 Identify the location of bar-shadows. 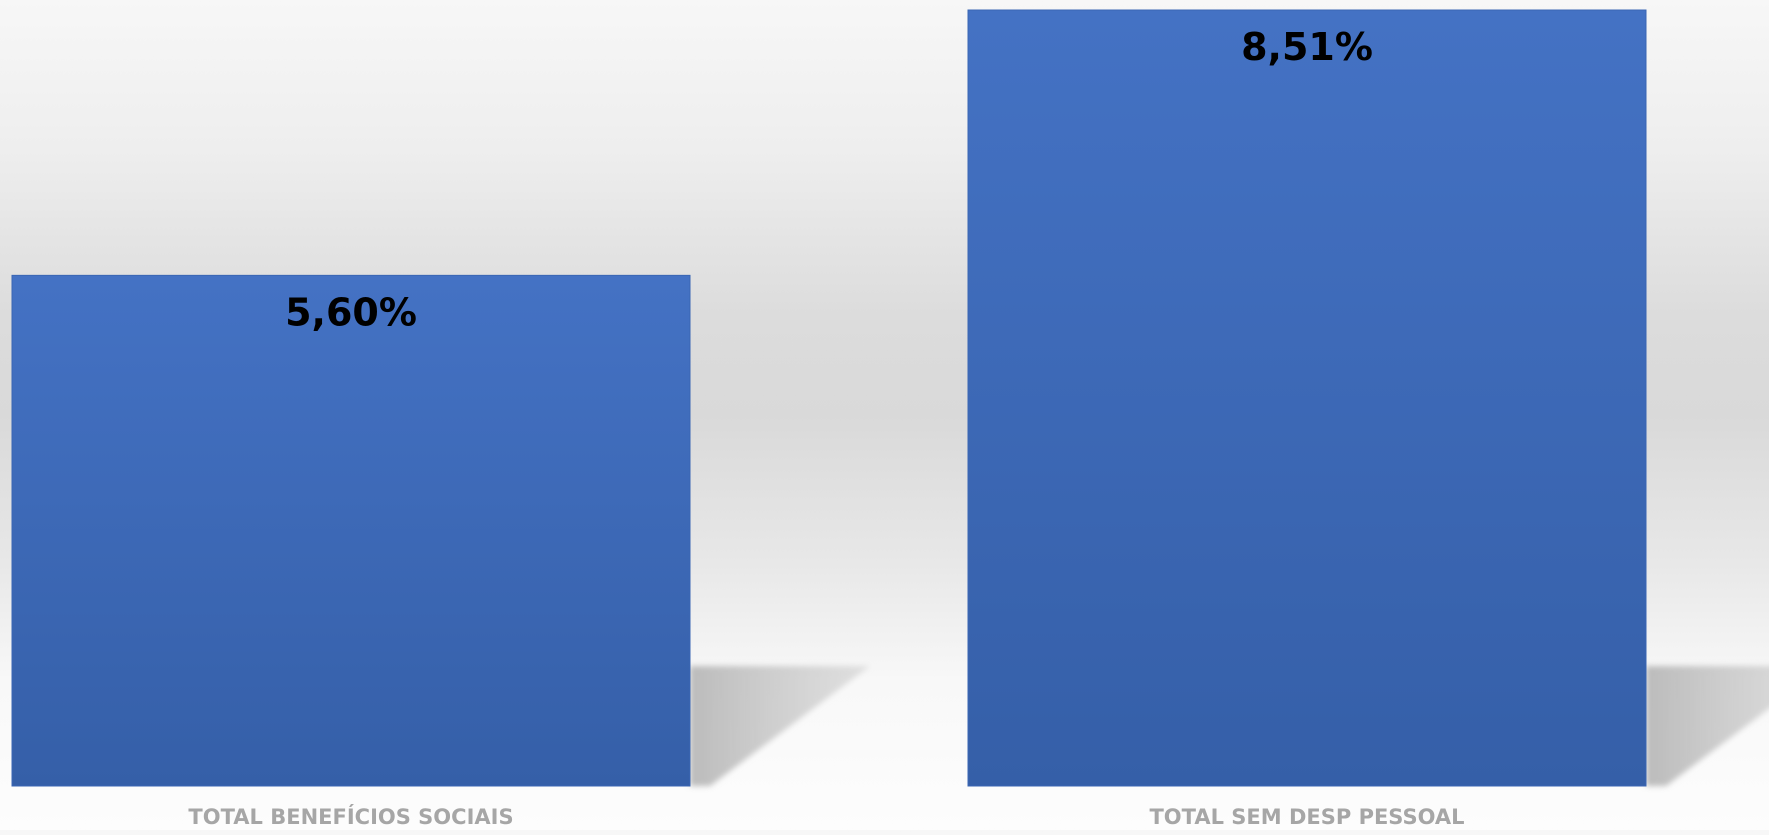
(1229, 726).